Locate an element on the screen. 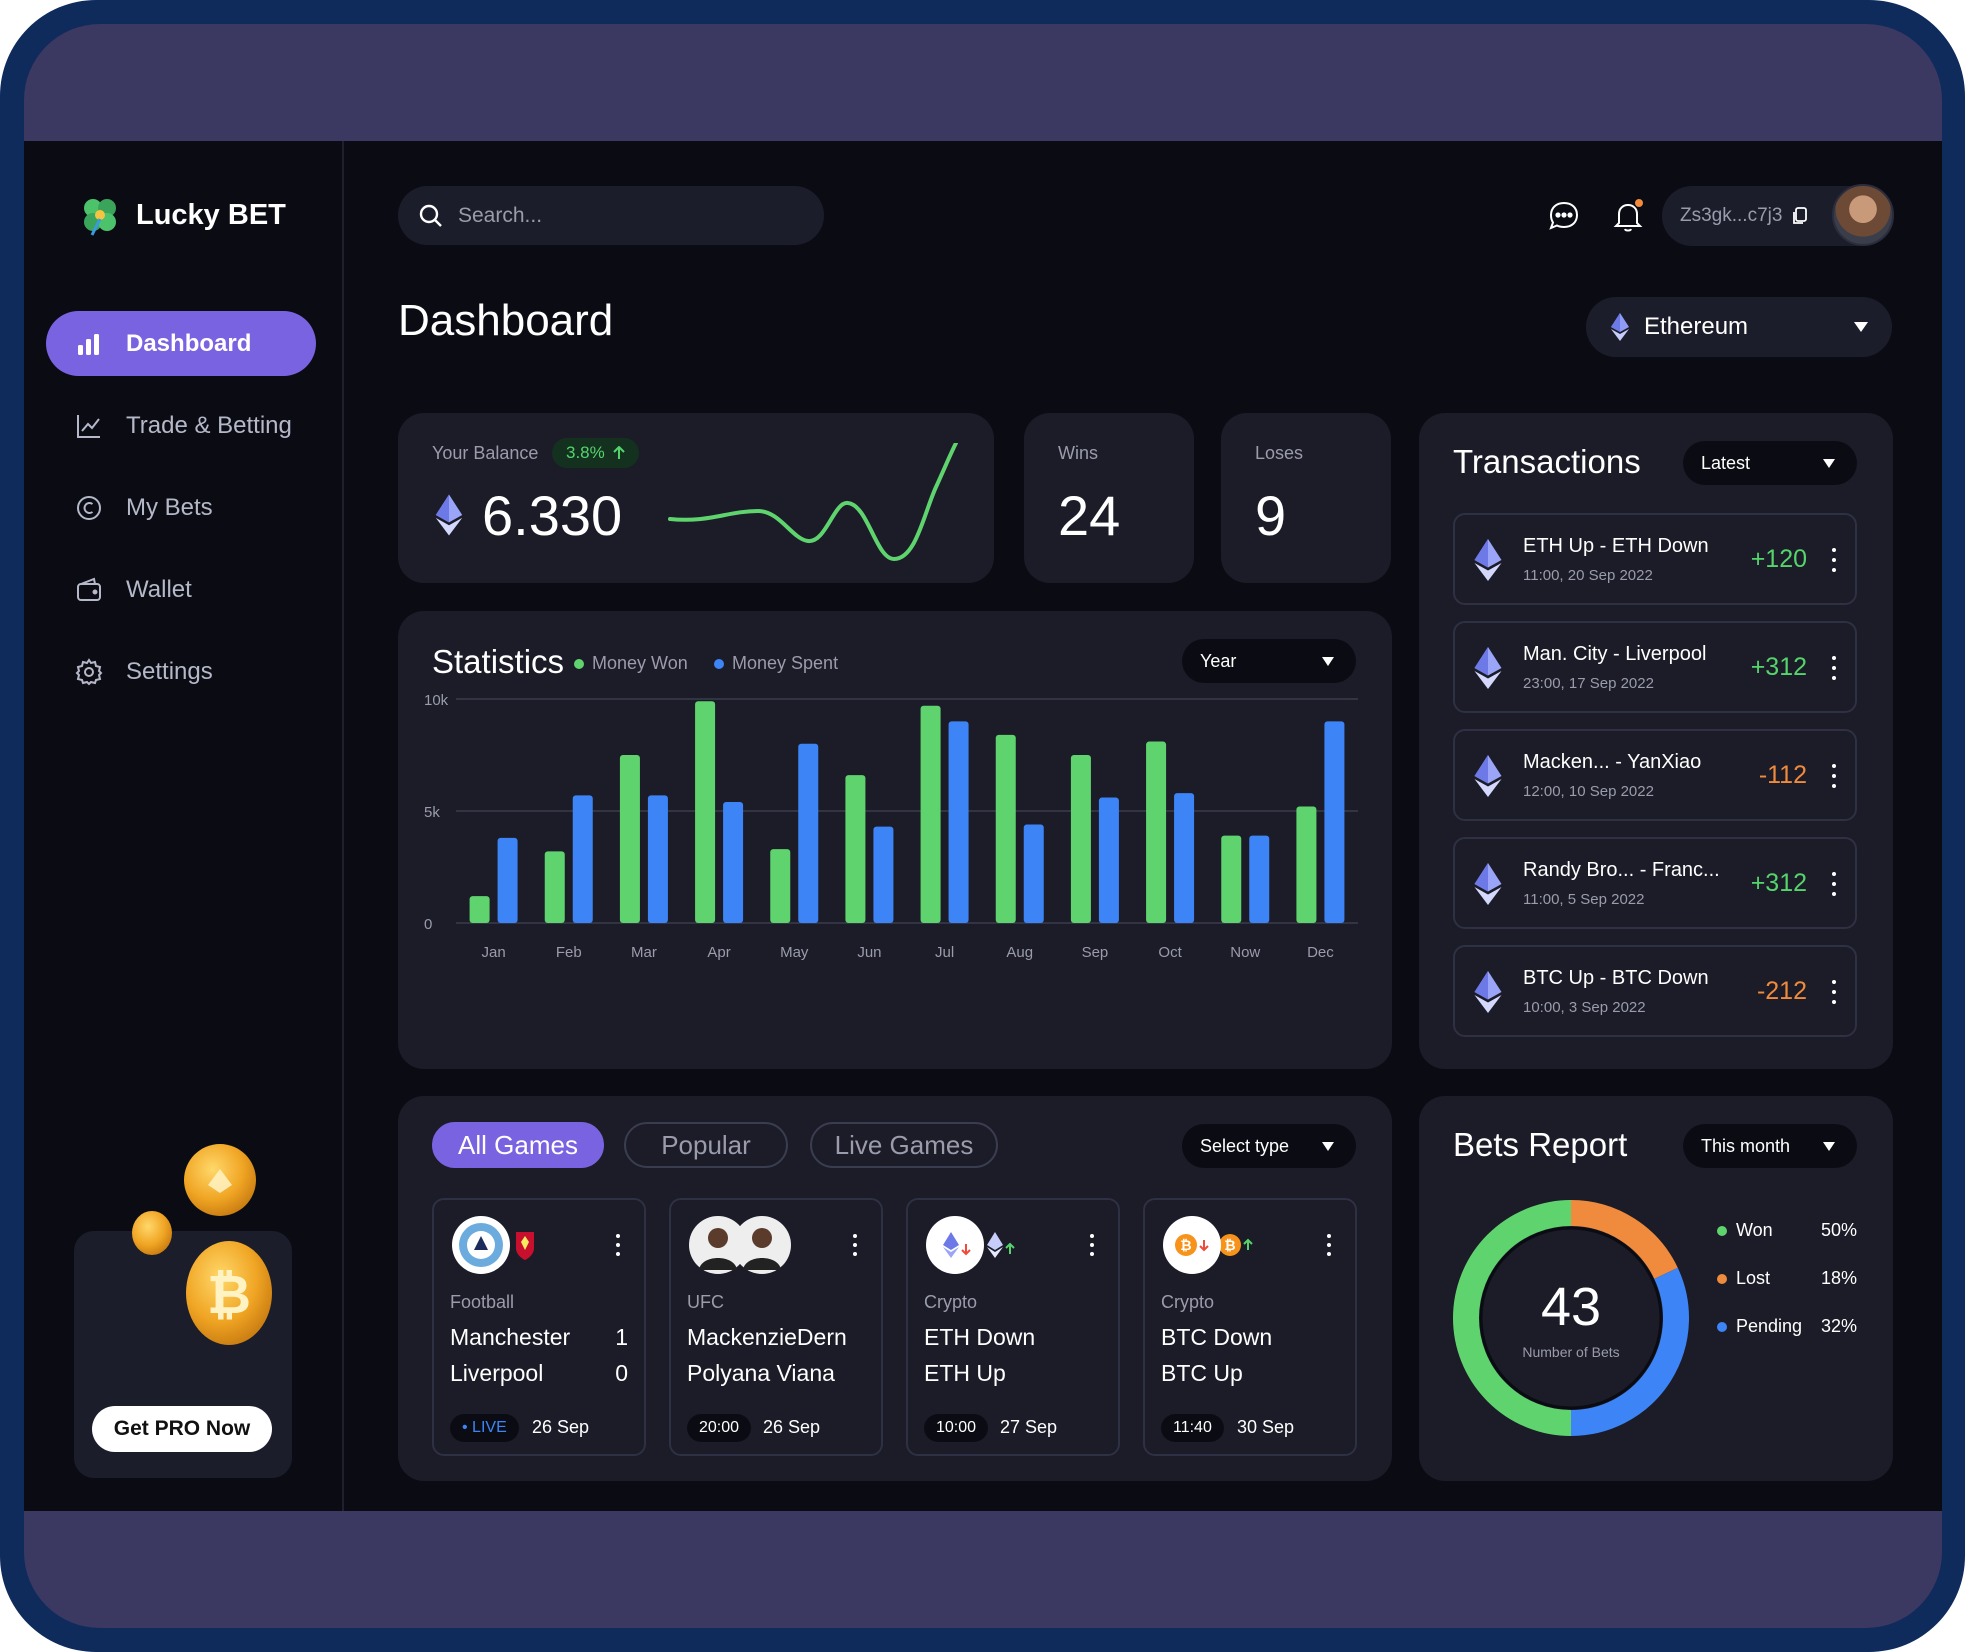  donut-inner-ring is located at coordinates (1571, 1318).